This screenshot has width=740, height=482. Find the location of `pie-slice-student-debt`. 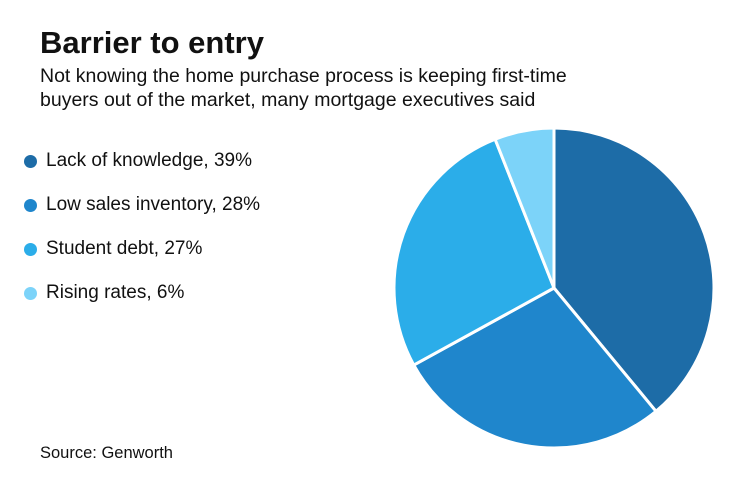

pie-slice-student-debt is located at coordinates (474, 252).